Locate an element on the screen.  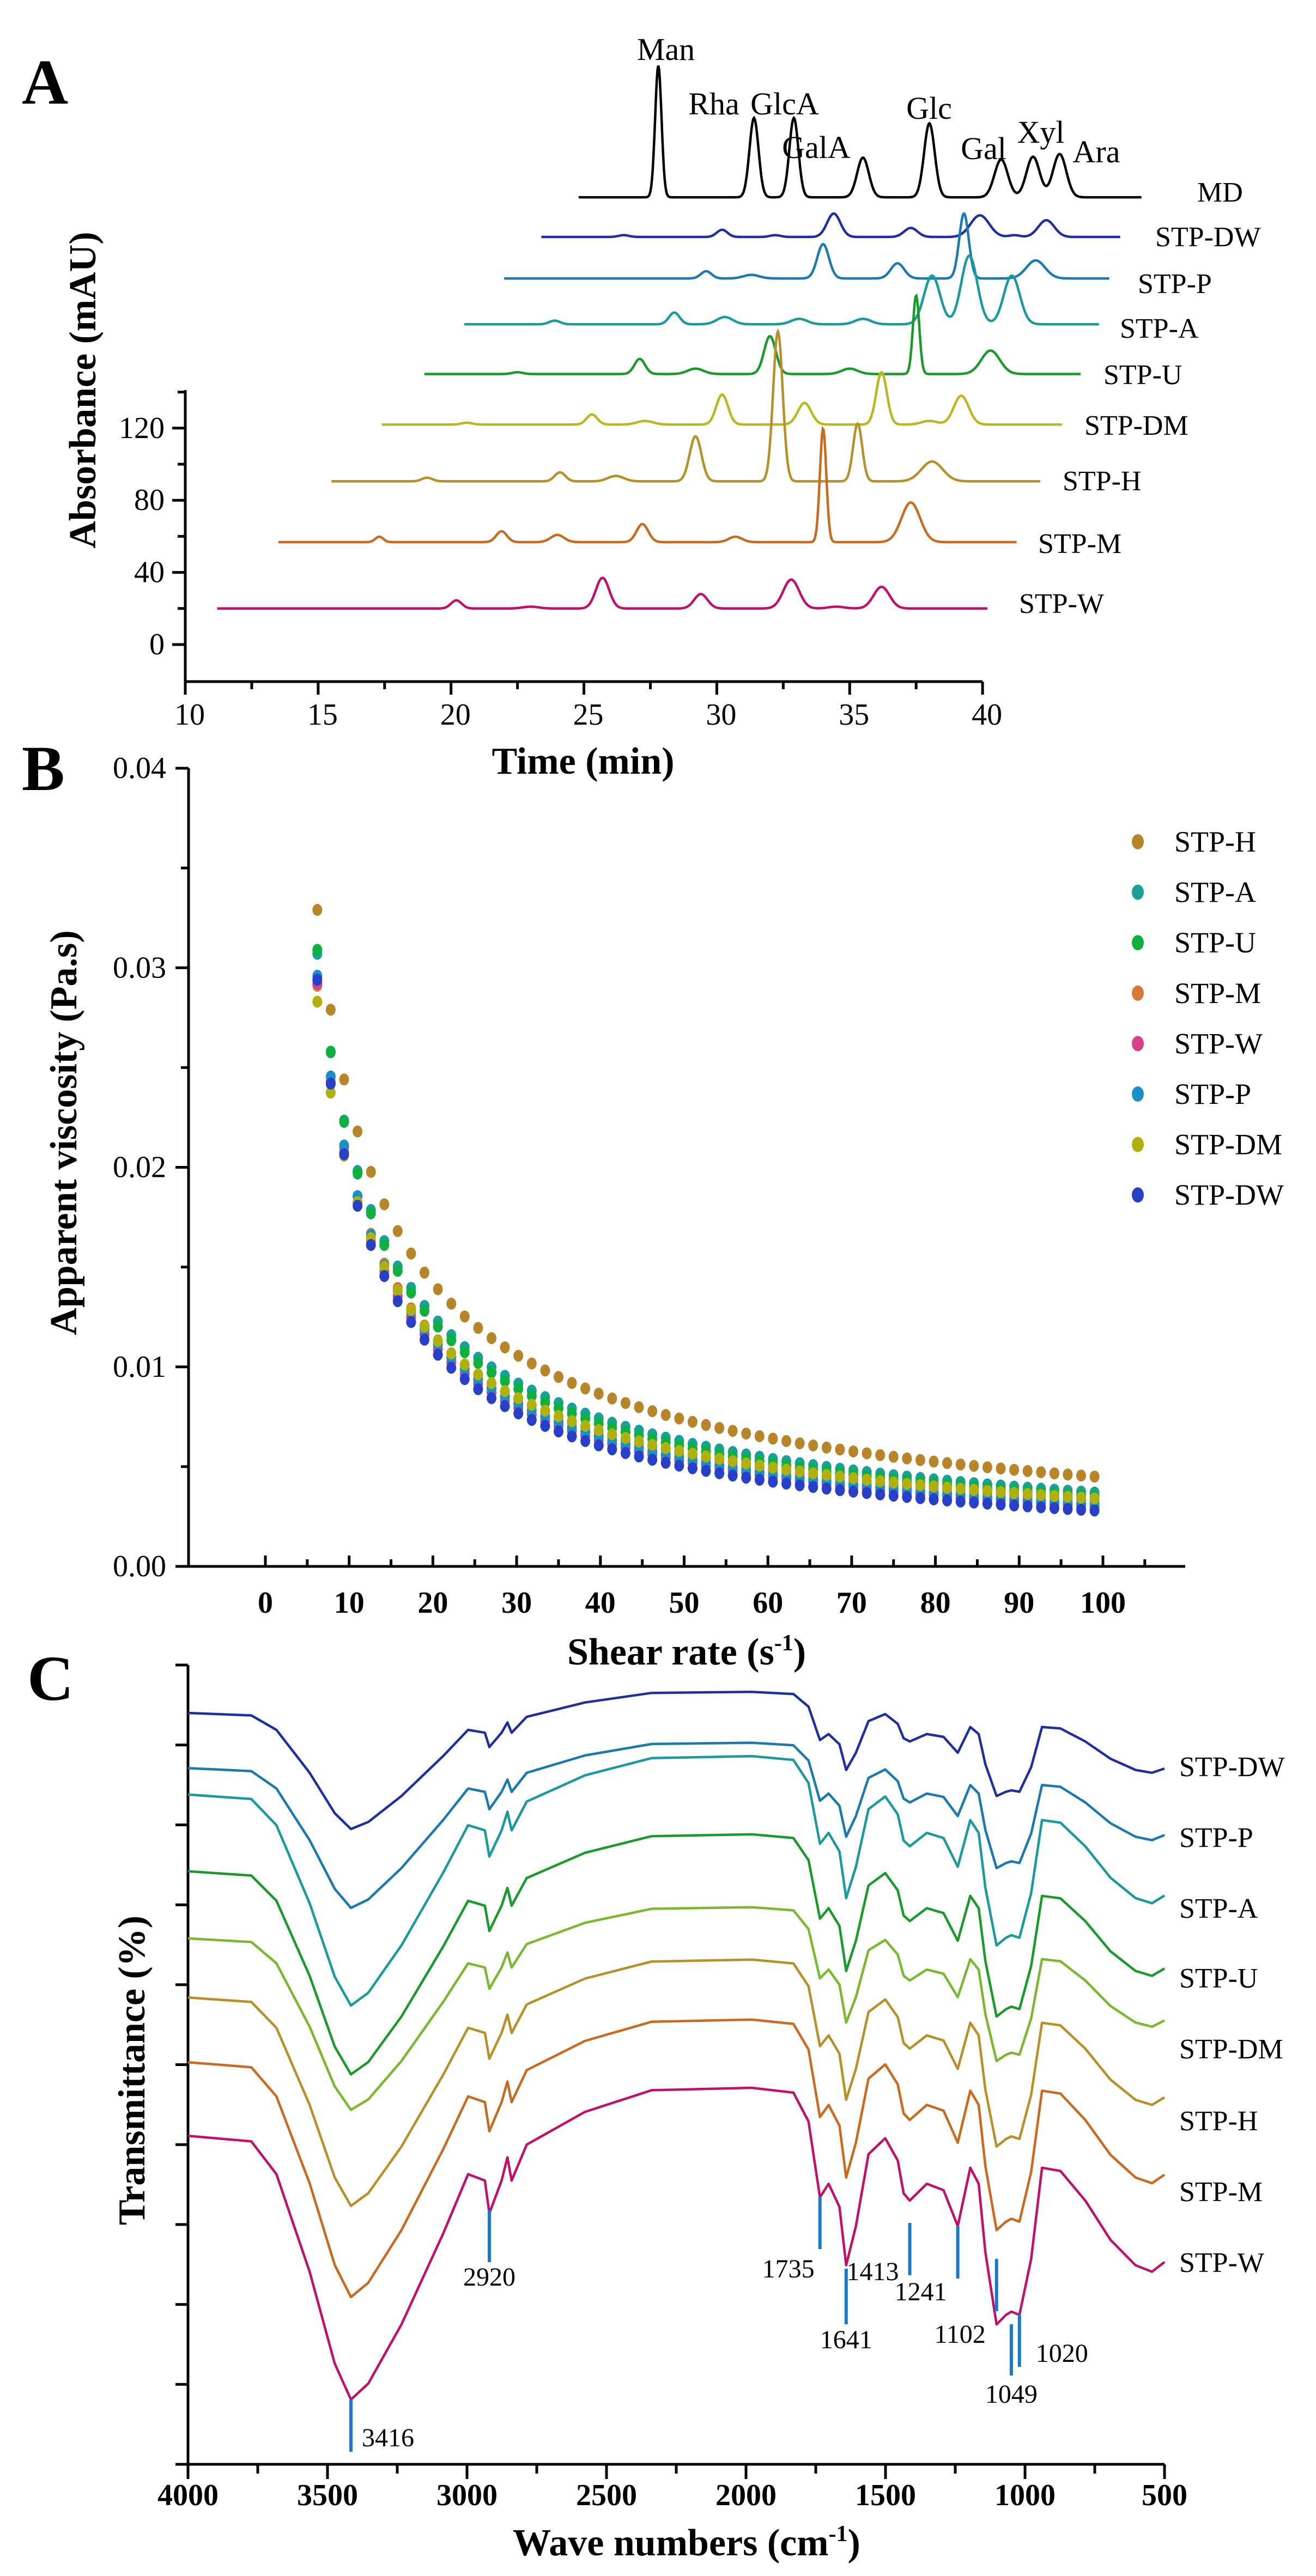
legend-label: STP-DM is located at coordinates (1228, 1145).